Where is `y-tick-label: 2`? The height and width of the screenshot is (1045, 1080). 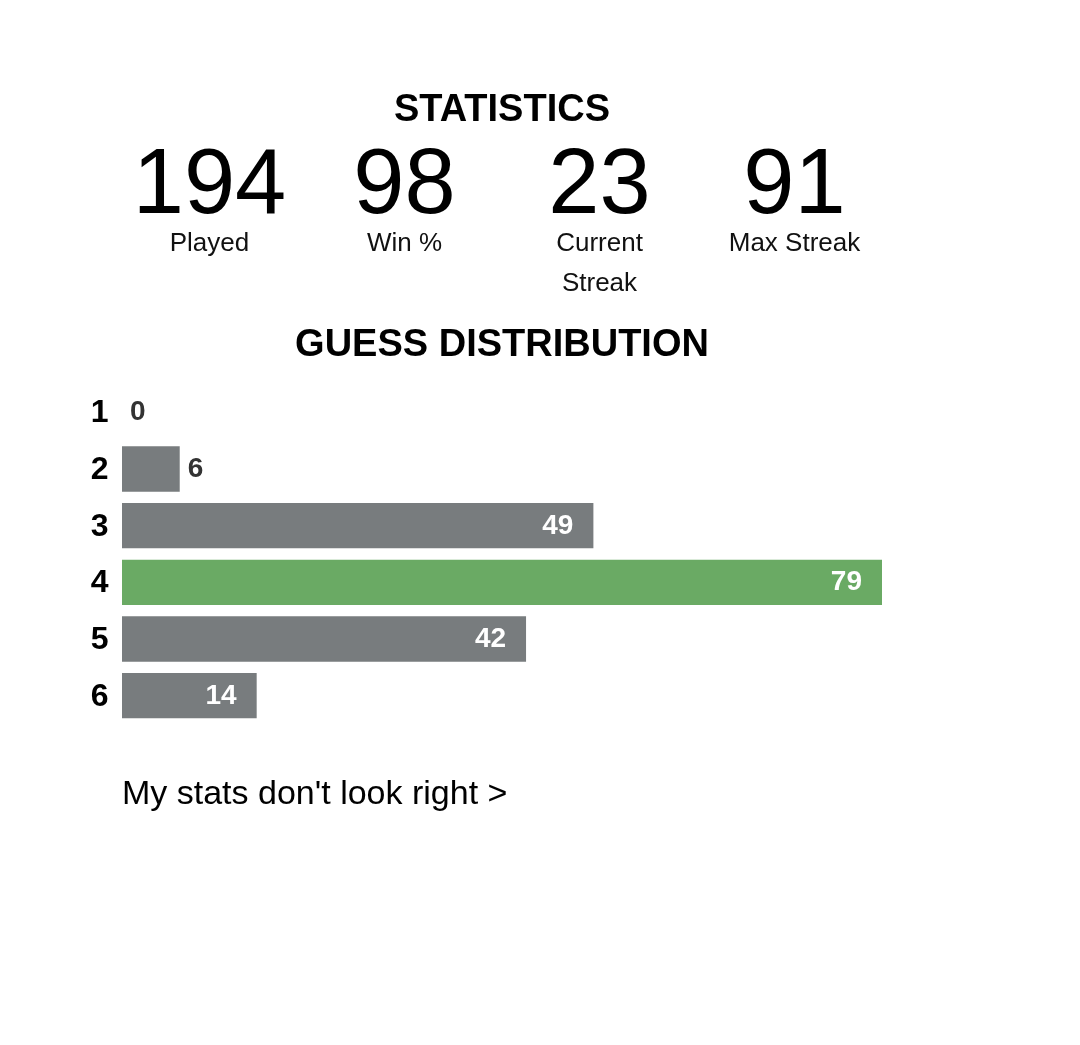
y-tick-label: 2 is located at coordinates (99, 468).